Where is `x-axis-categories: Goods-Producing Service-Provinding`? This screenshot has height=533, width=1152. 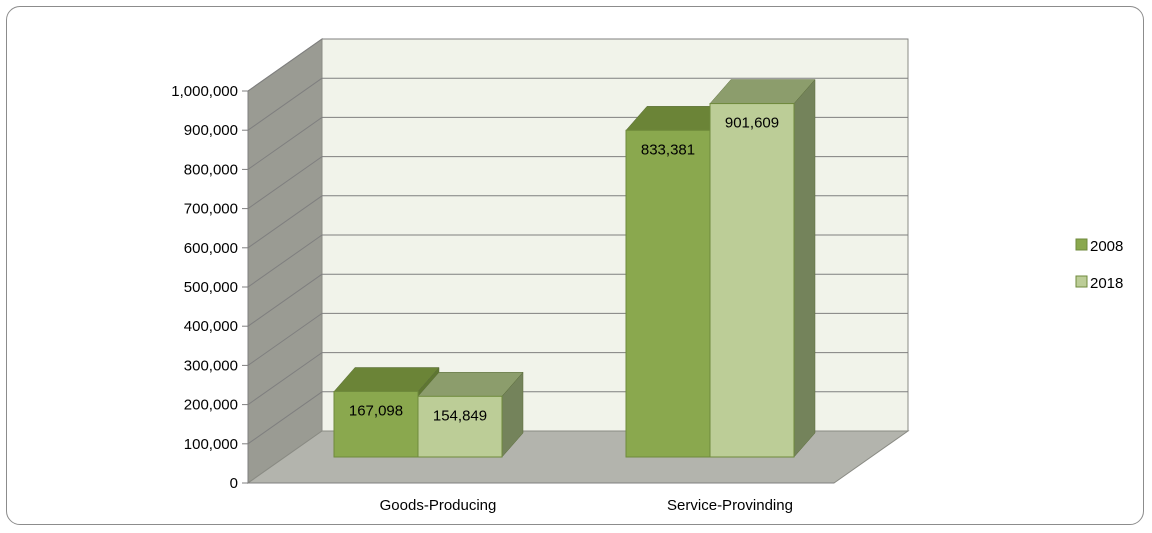 x-axis-categories: Goods-Producing Service-Provinding is located at coordinates (586, 505).